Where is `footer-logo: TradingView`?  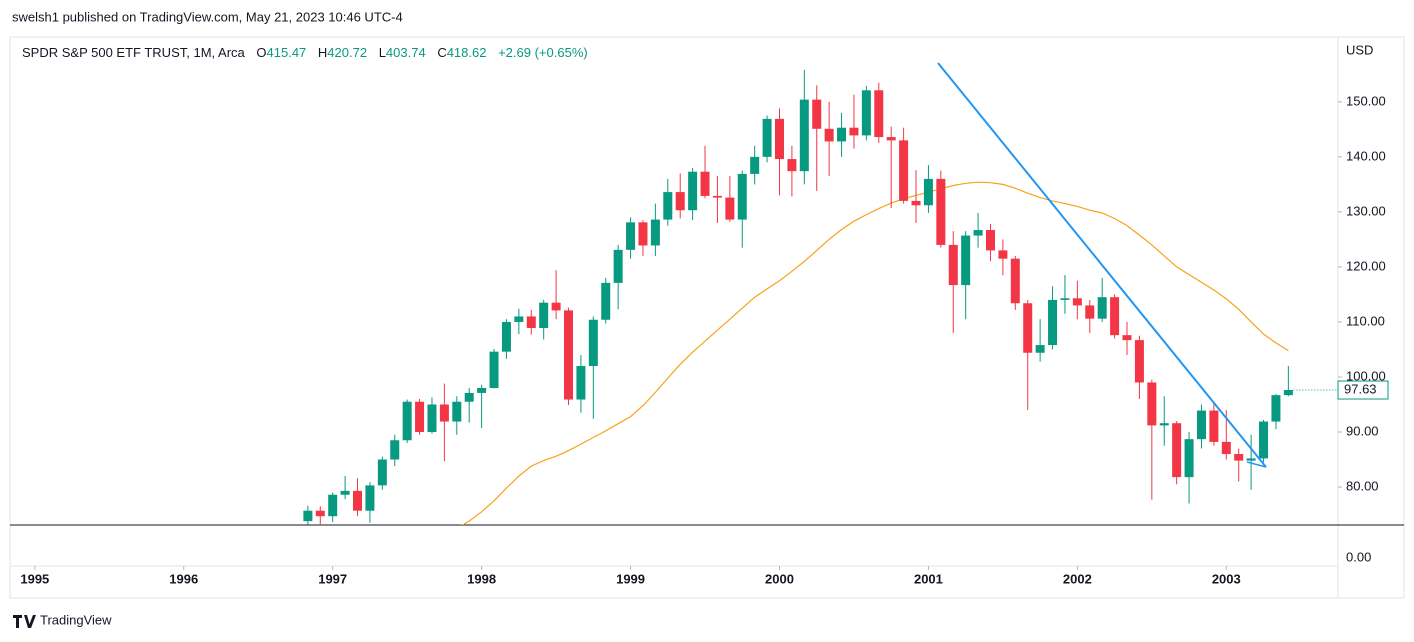 footer-logo: TradingView is located at coordinates (62, 620).